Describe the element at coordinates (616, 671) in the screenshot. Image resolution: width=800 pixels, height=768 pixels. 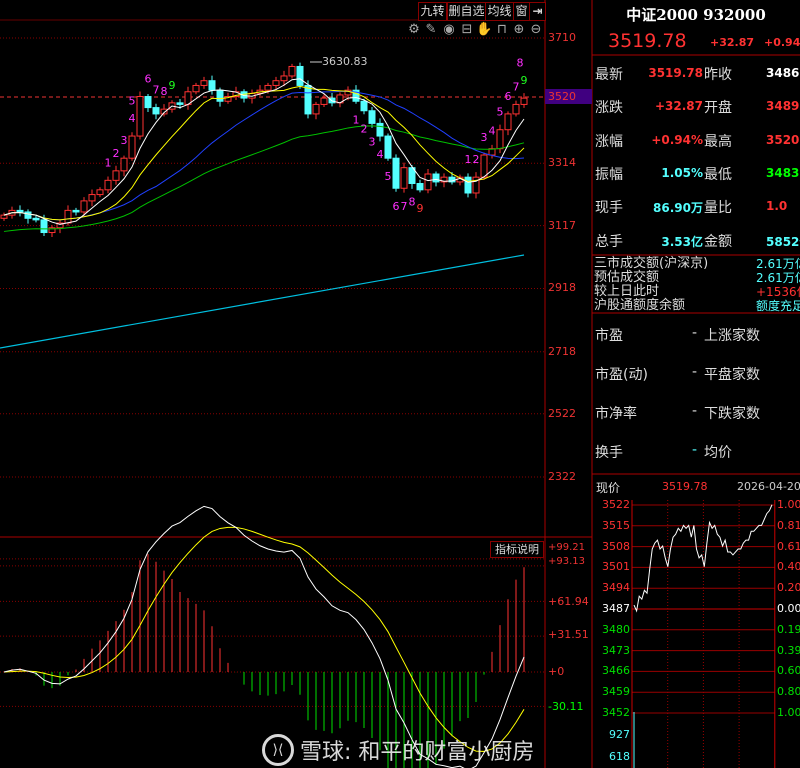
I see `intraday-price-tick: 3466` at that location.